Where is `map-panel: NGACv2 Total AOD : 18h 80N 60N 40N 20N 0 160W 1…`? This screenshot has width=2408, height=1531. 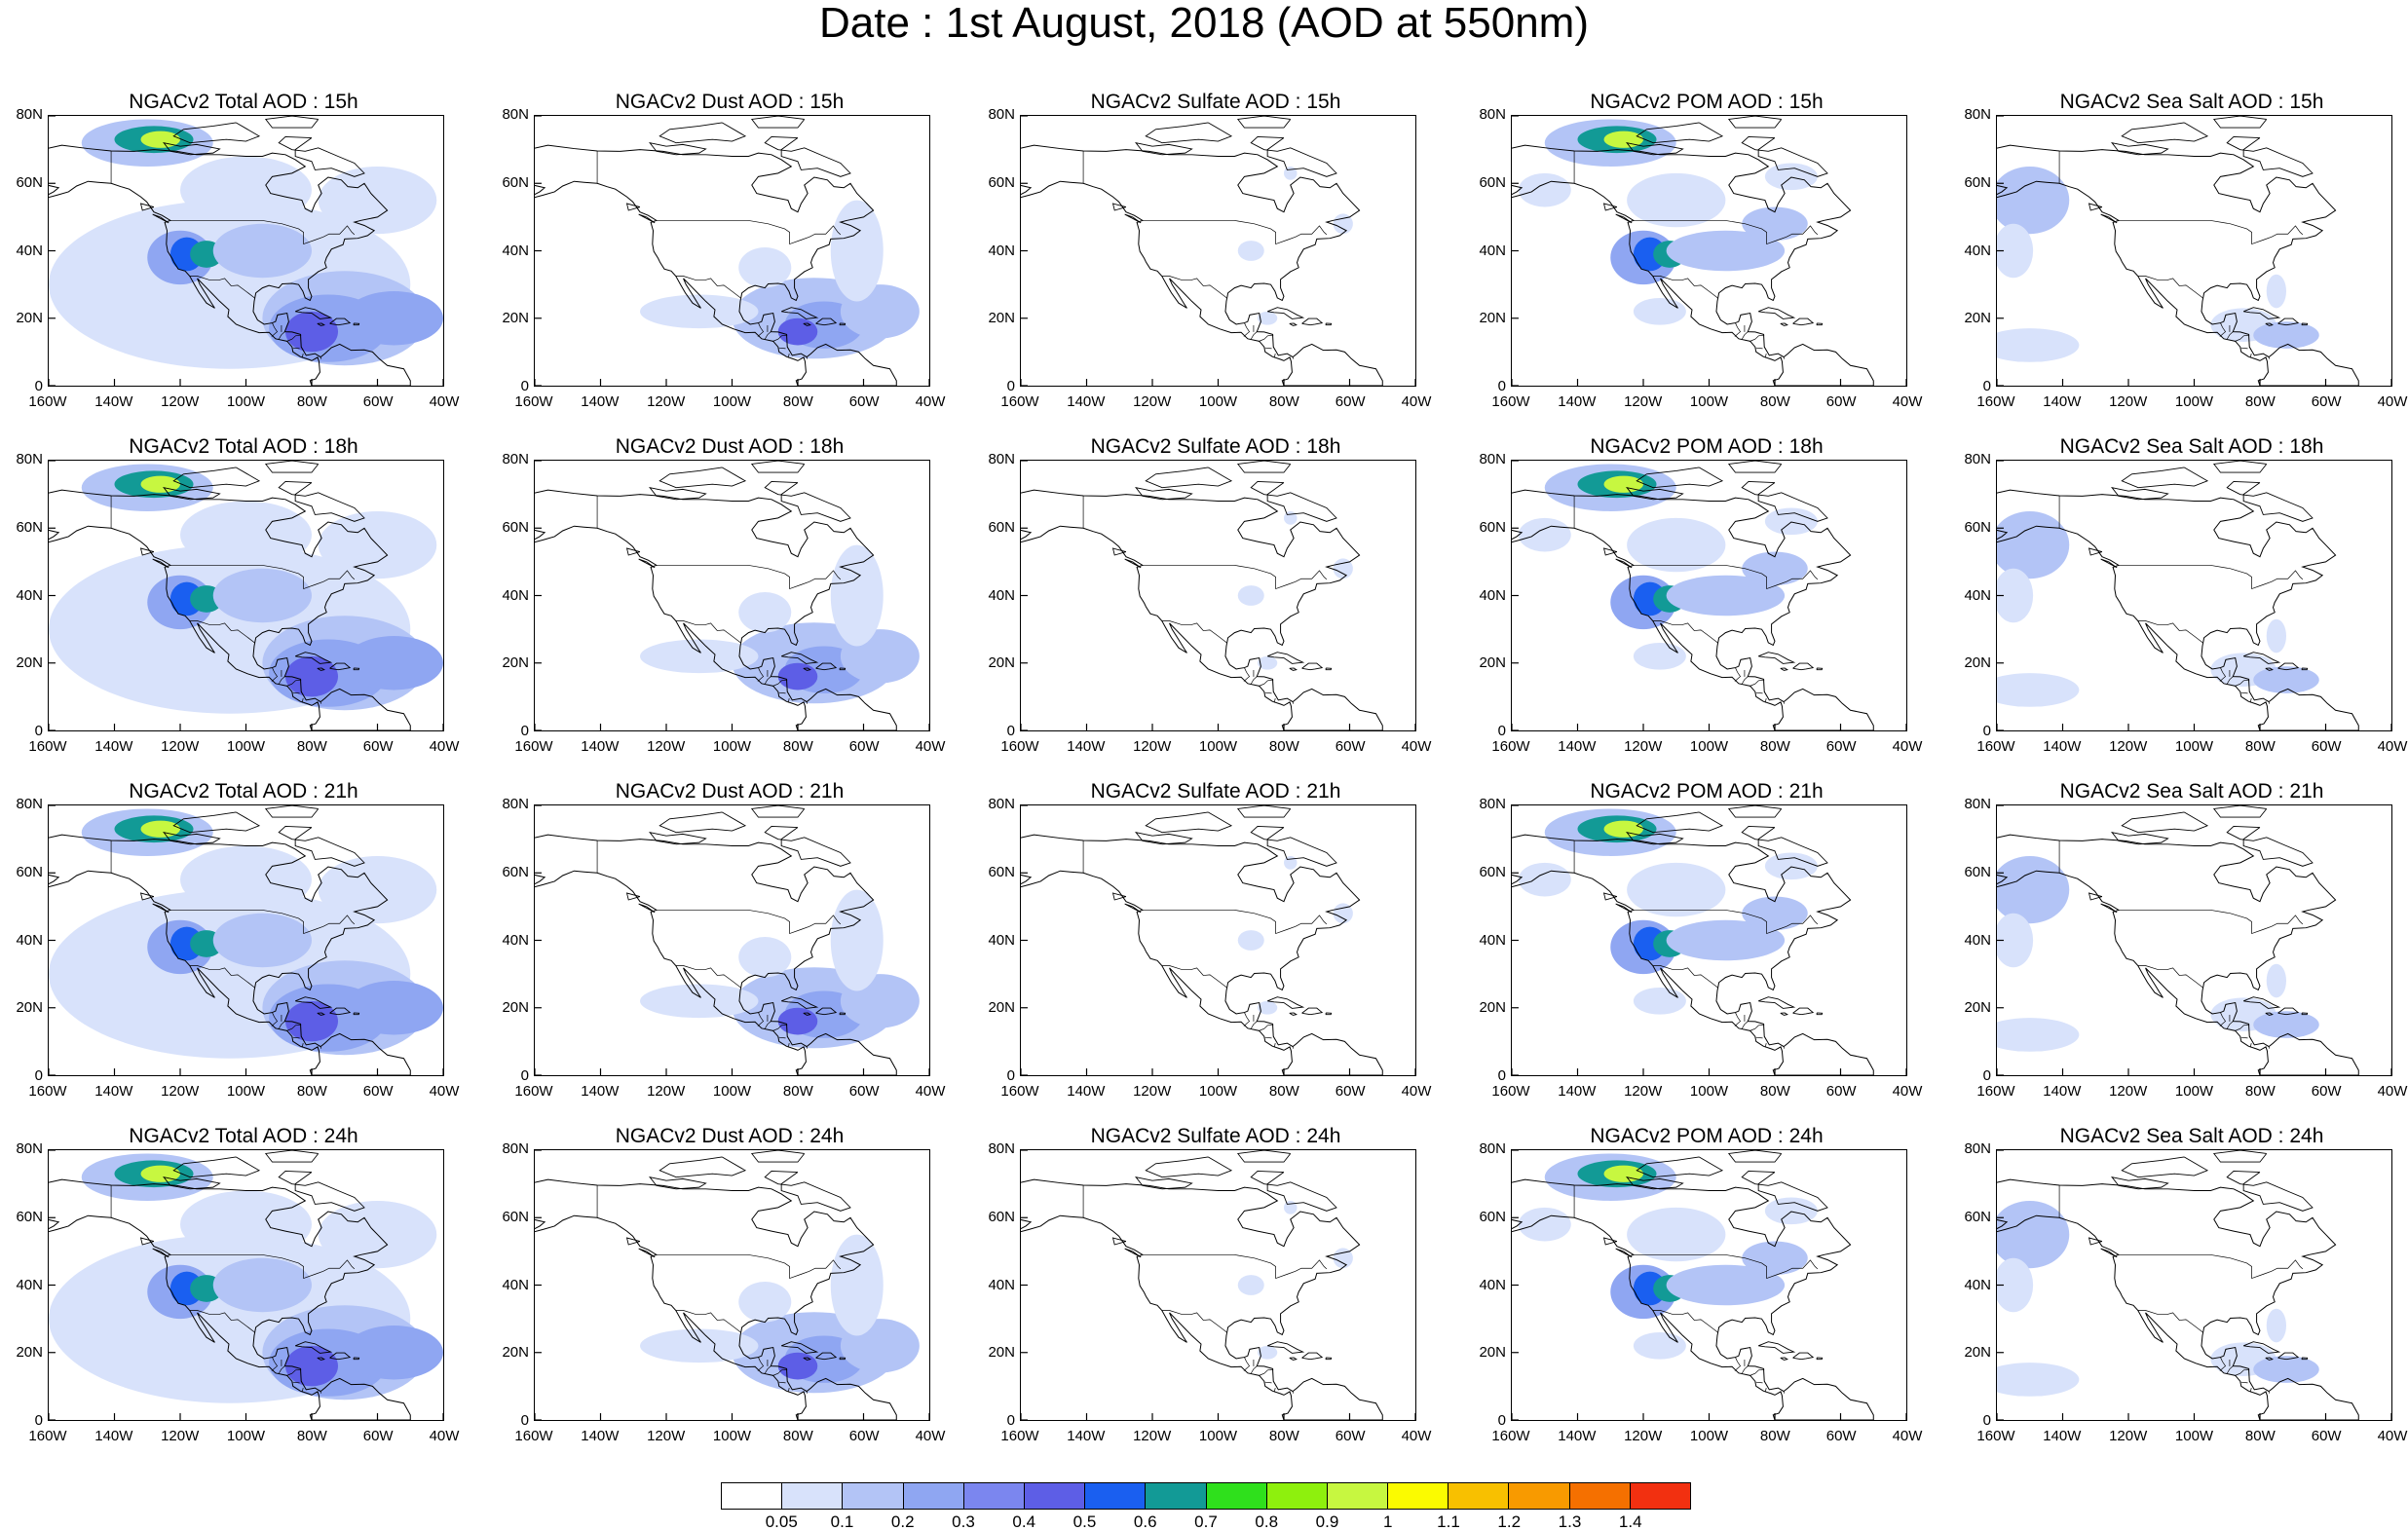 map-panel: NGACv2 Total AOD : 18h 80N 60N 40N 20N 0 160W 1… is located at coordinates (243, 606).